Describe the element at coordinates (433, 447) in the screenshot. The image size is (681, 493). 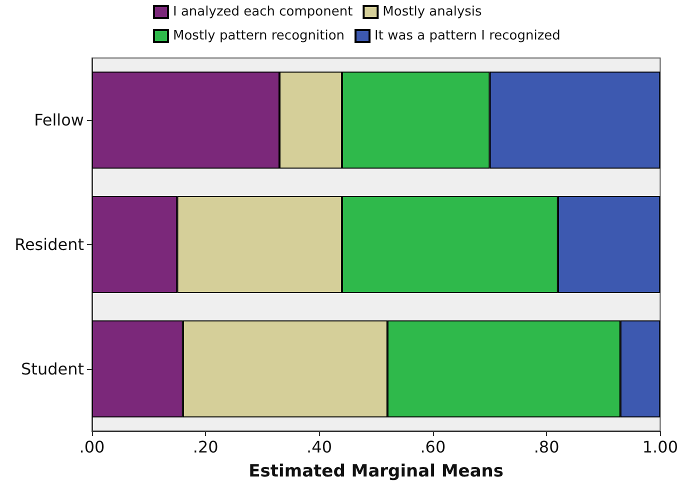
I see `x-tick-label: .60` at that location.